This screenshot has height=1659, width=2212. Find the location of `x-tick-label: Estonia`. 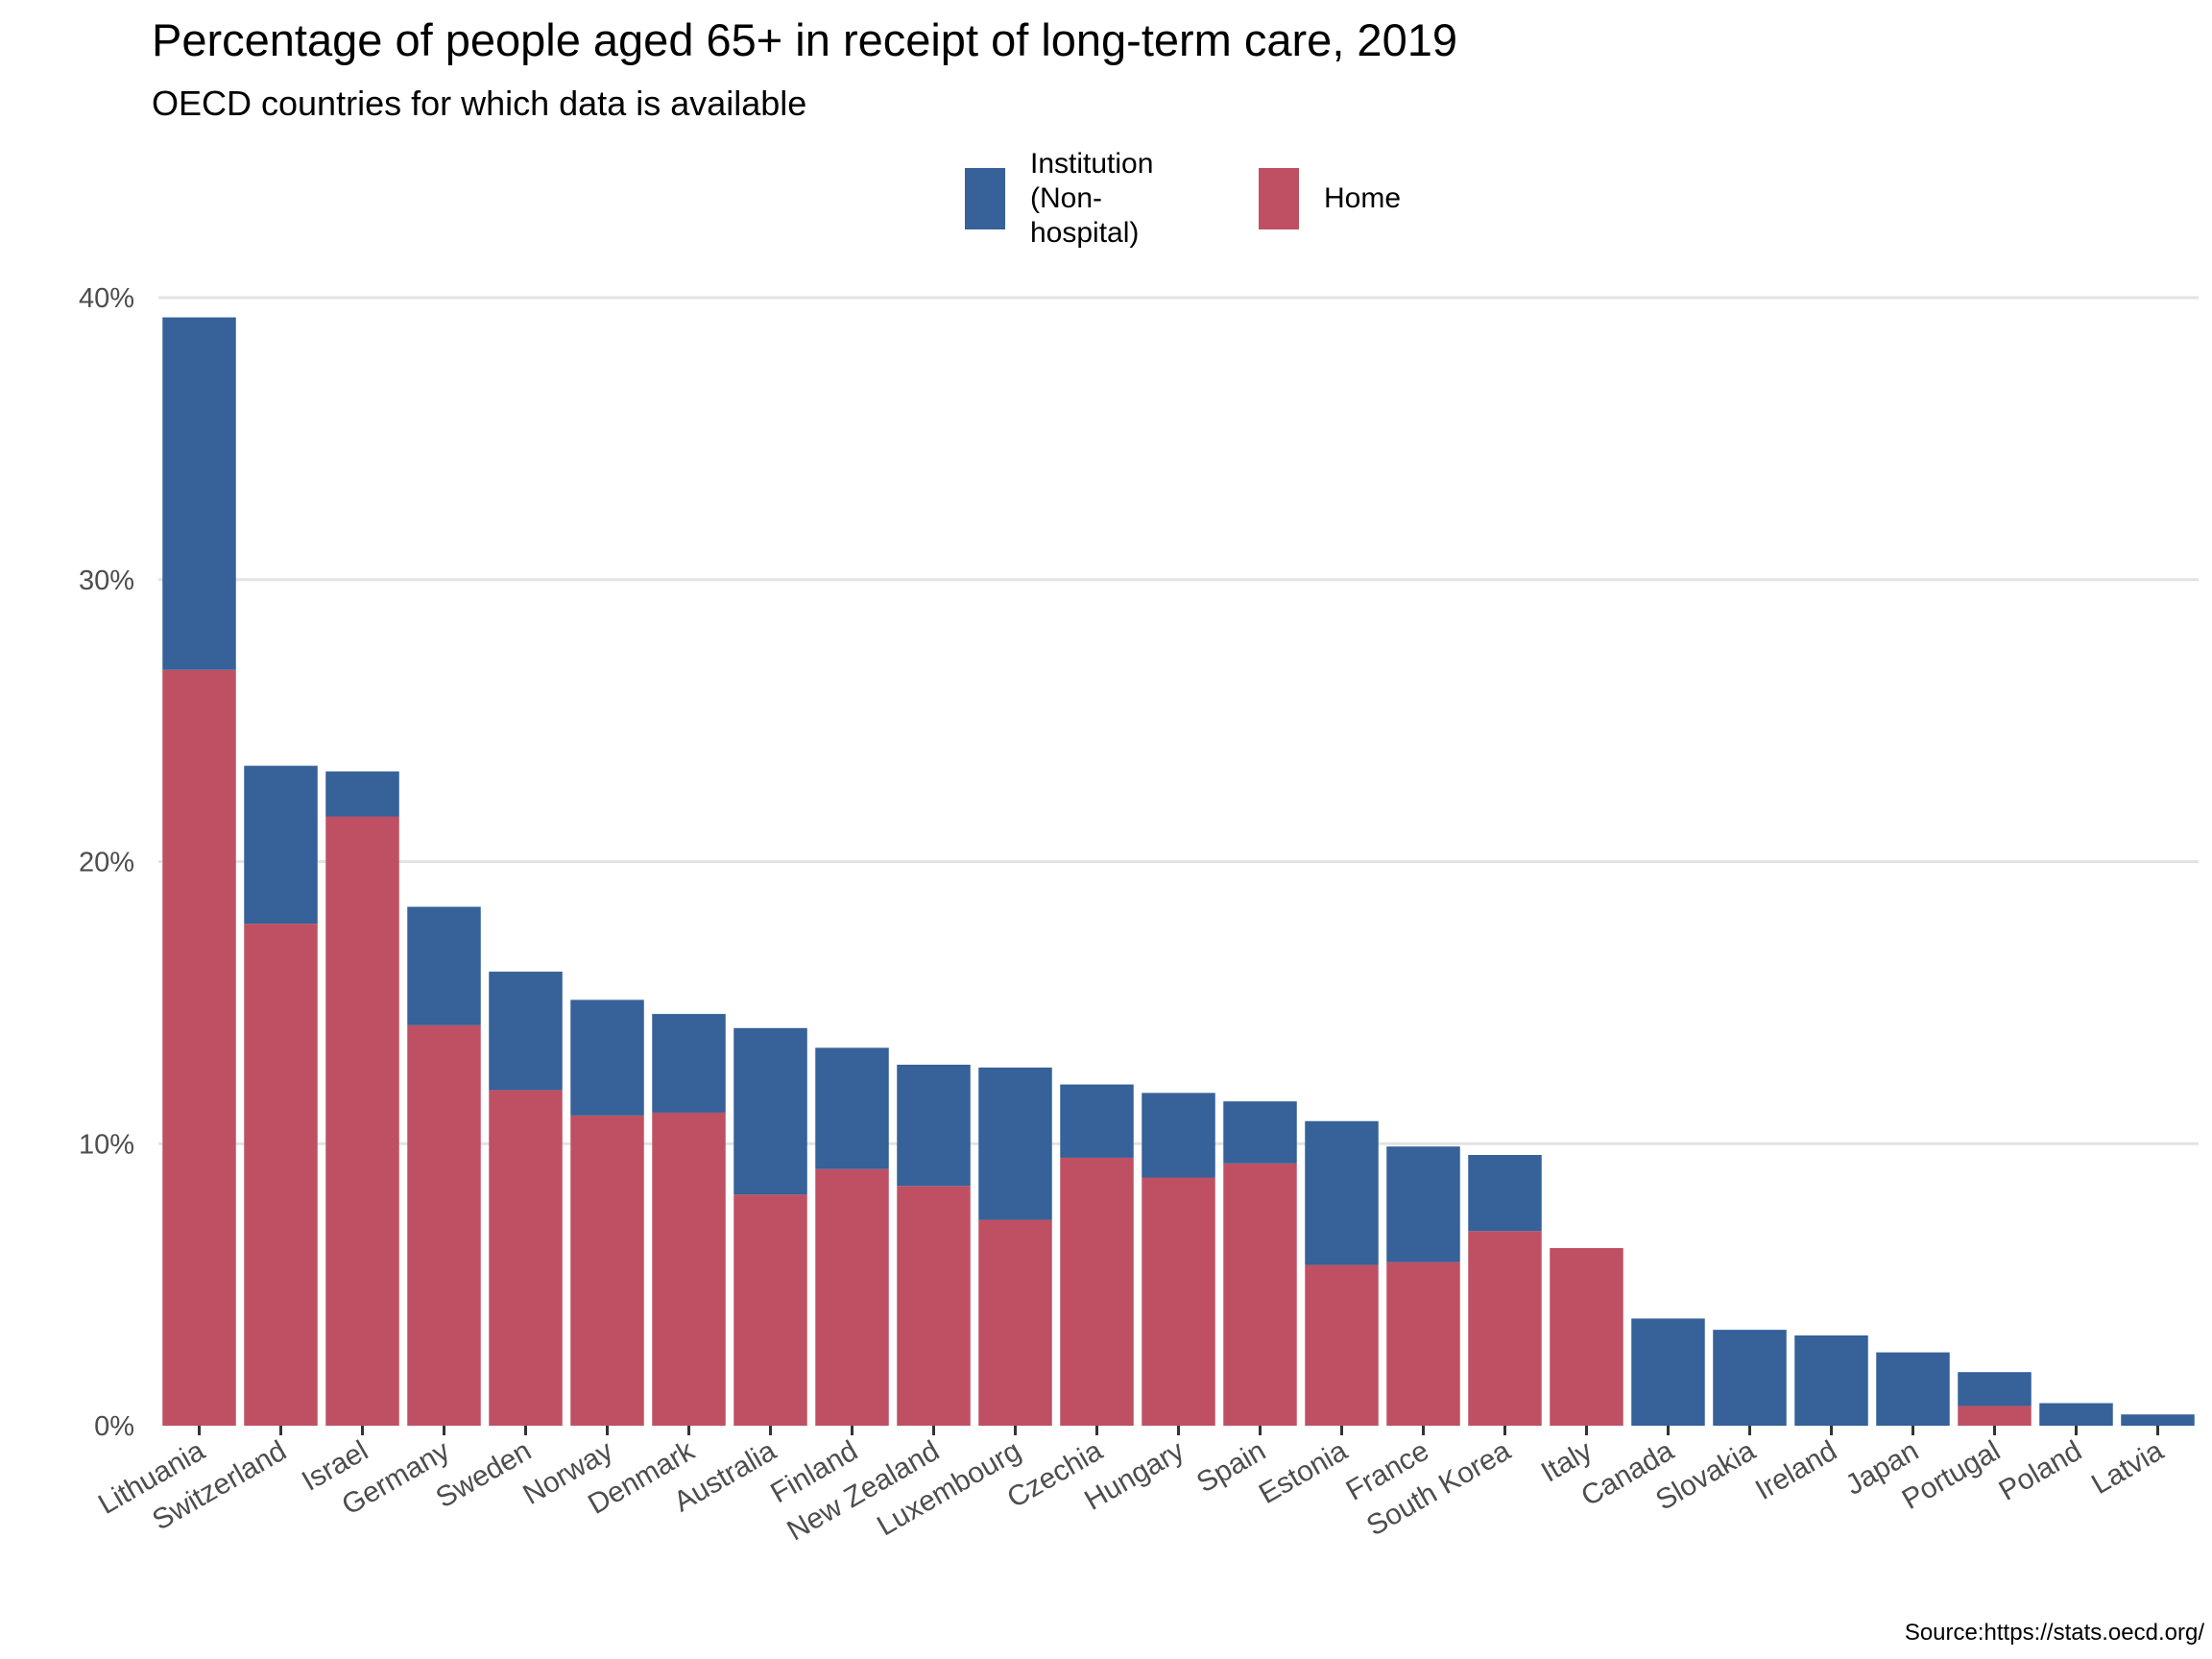

x-tick-label: Estonia is located at coordinates (1303, 1472).